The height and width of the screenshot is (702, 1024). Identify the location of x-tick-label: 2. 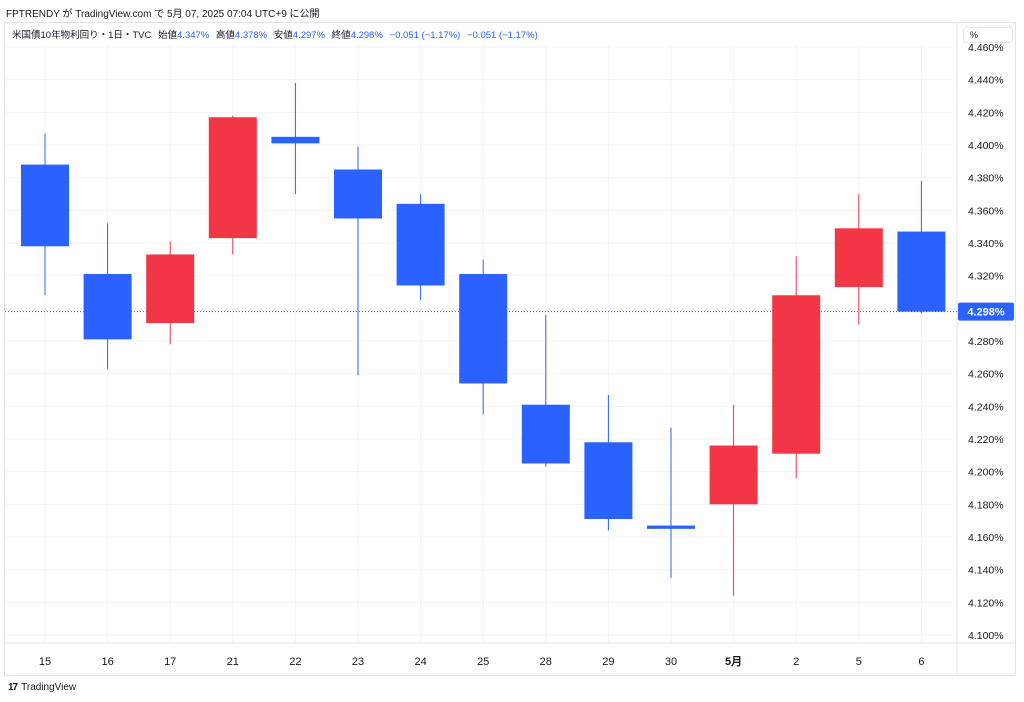
(796, 662).